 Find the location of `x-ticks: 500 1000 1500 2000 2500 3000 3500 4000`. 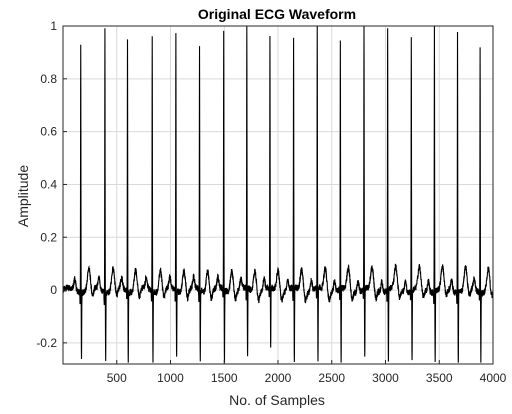

x-ticks: 500 1000 1500 2000 2500 3000 3500 4000 is located at coordinates (307, 372).